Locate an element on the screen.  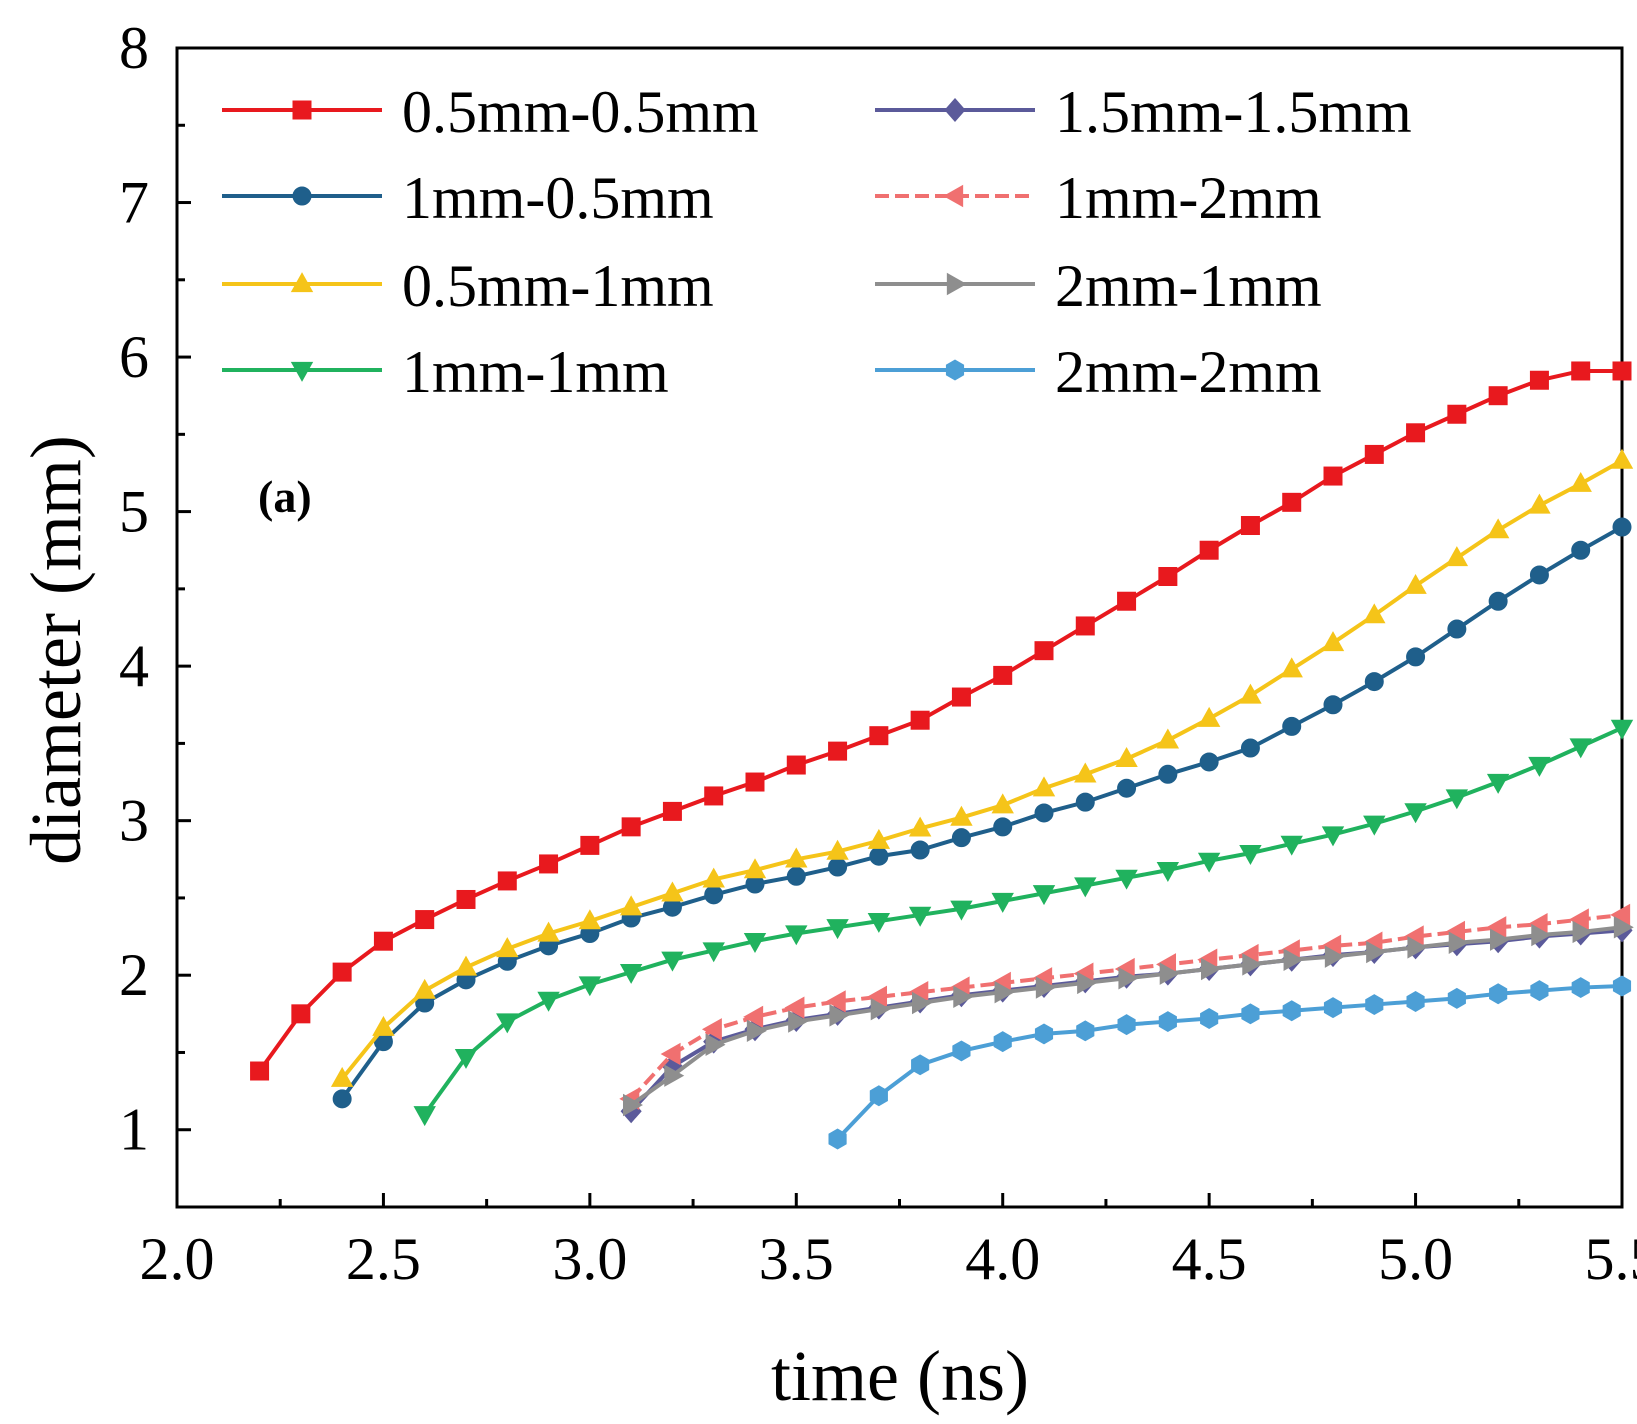
legend-label: 1mm-1mm is located at coordinates (535, 372).